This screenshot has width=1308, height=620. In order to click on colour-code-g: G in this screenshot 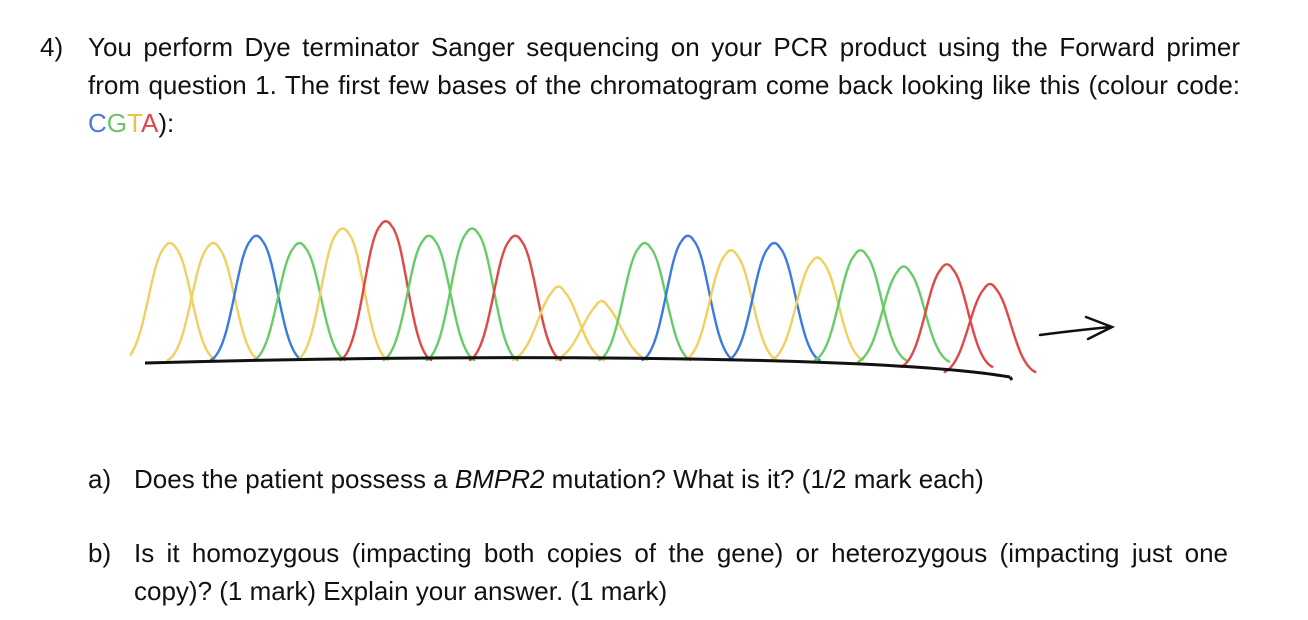, I will do `click(117, 123)`.